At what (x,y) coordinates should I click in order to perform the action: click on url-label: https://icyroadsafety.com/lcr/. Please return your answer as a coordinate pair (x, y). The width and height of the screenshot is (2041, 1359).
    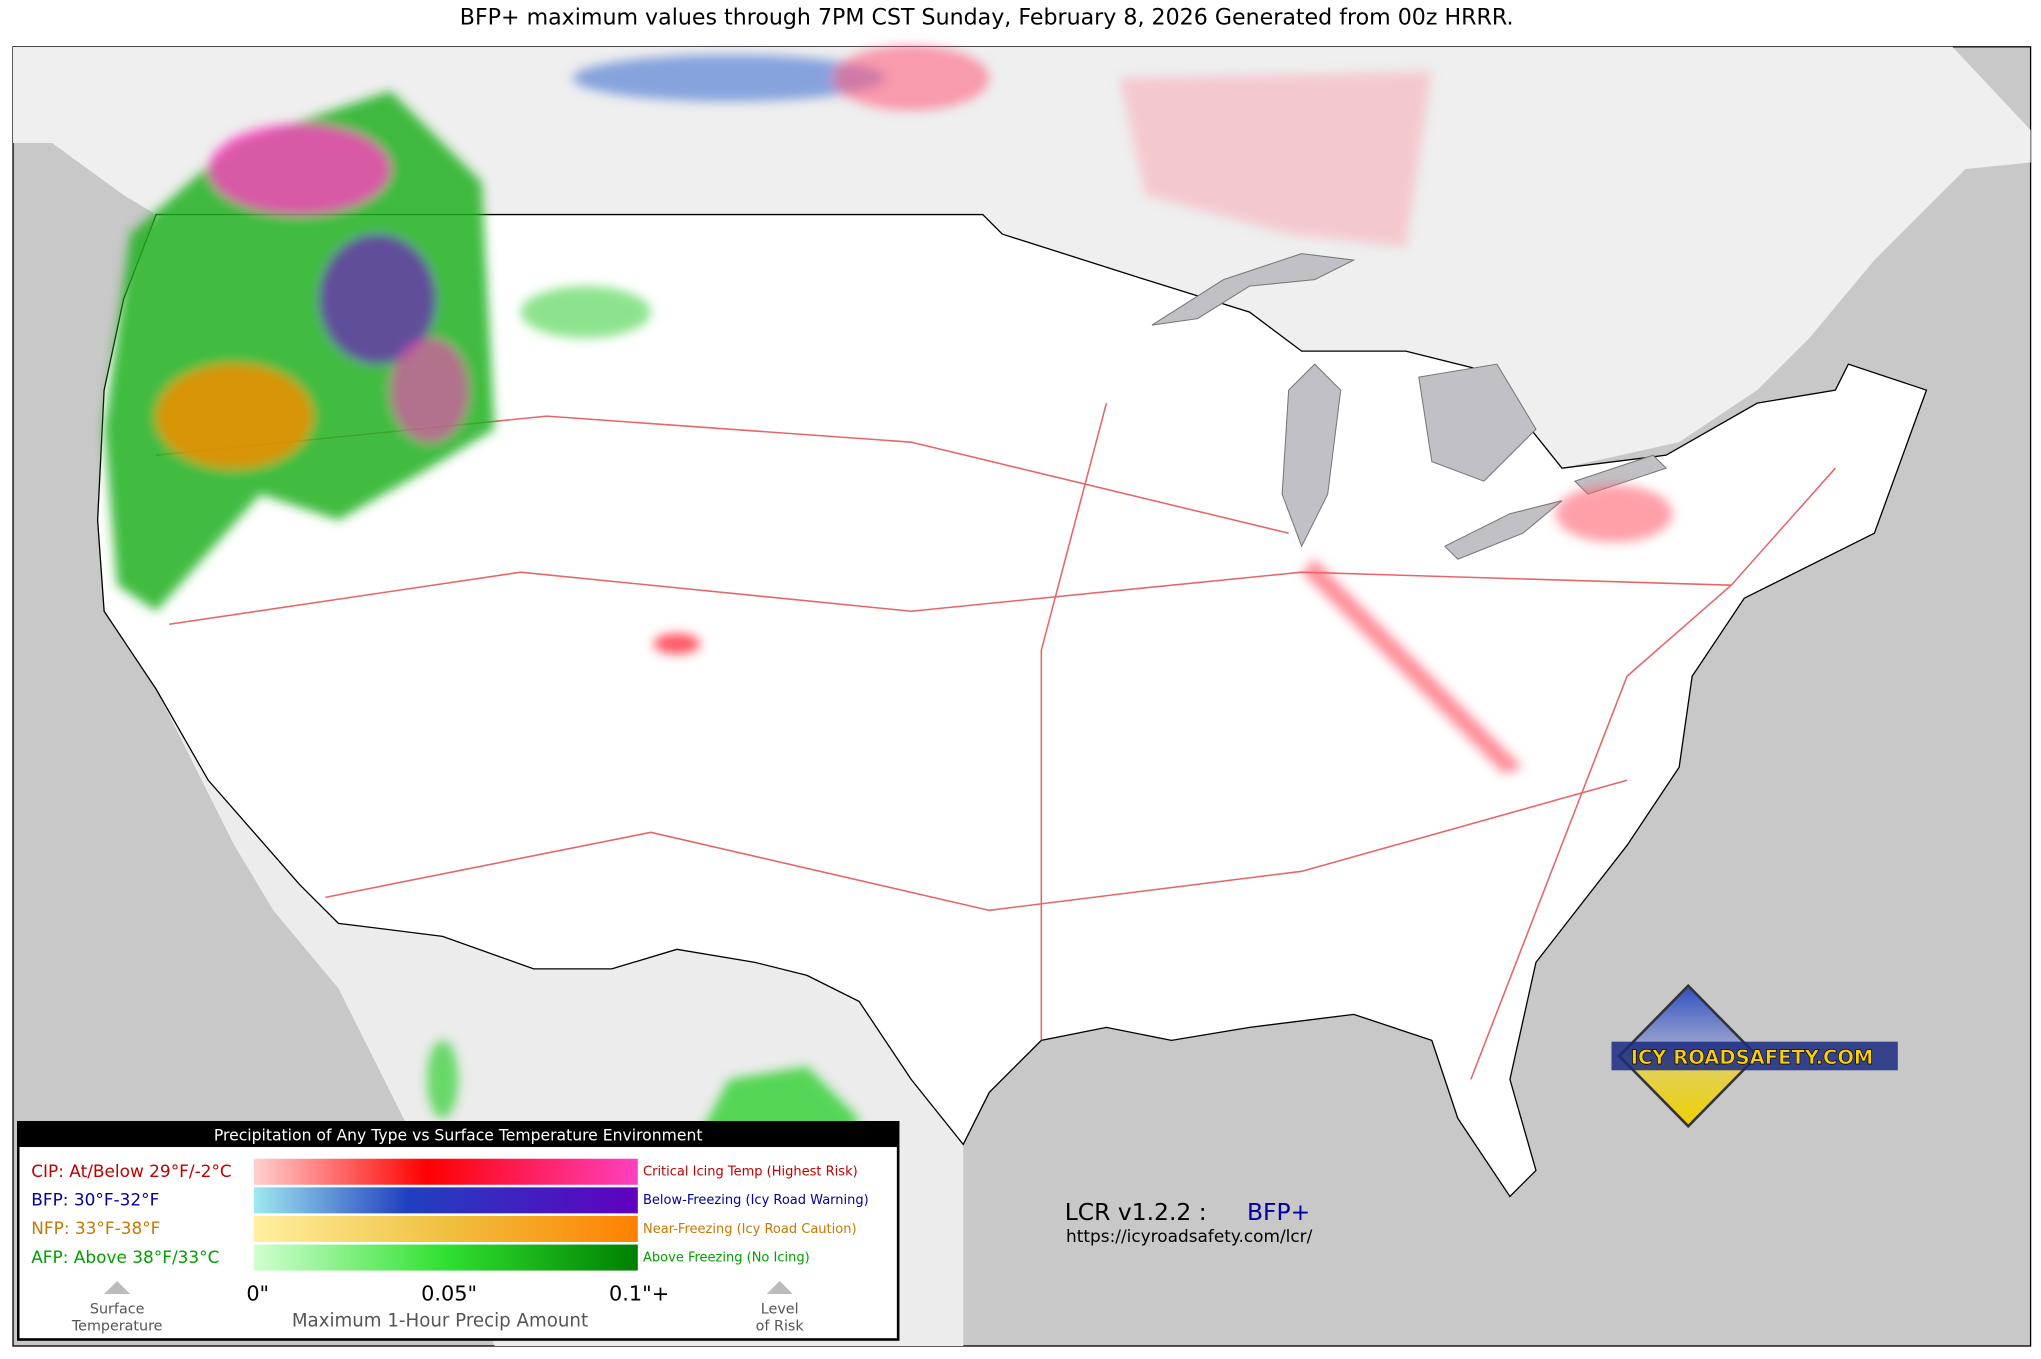
    Looking at the image, I should click on (1189, 1236).